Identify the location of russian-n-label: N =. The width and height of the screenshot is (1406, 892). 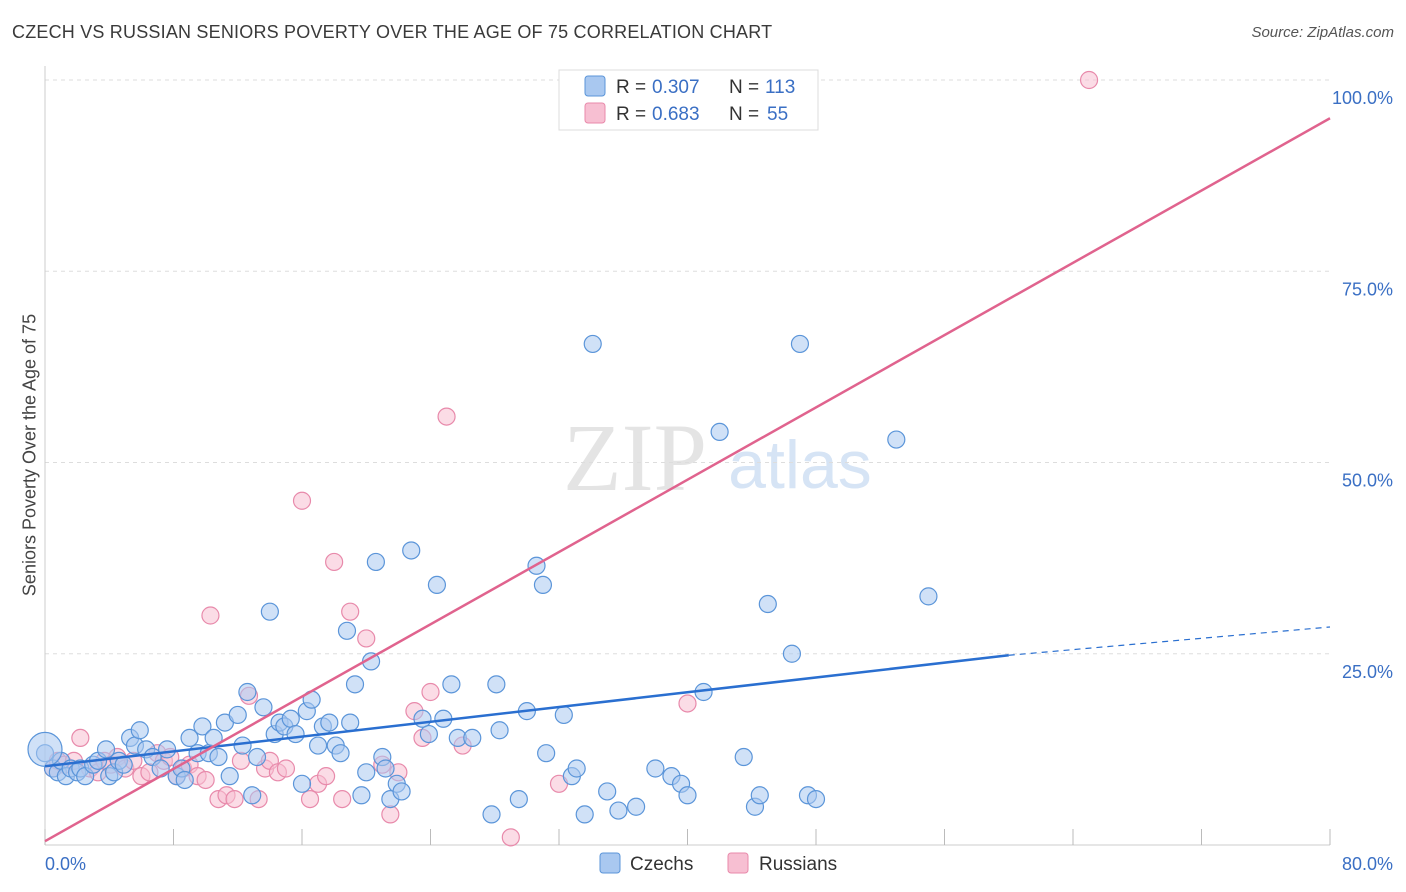
(744, 114).